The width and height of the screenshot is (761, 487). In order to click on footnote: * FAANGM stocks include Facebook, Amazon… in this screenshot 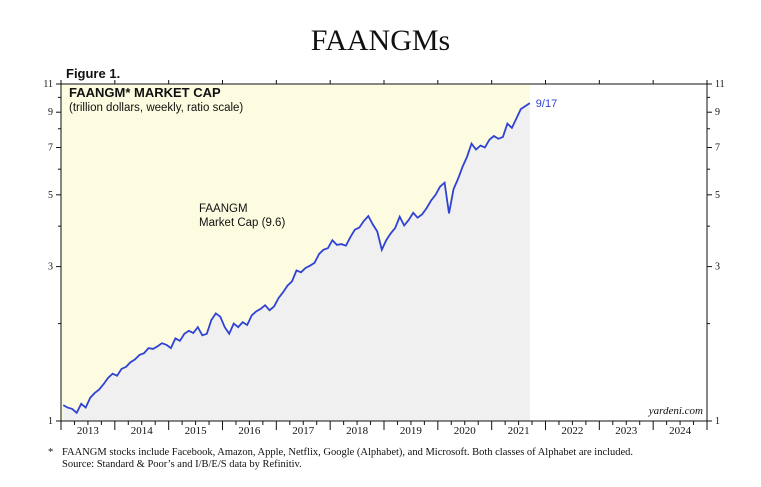, I will do `click(340, 459)`.